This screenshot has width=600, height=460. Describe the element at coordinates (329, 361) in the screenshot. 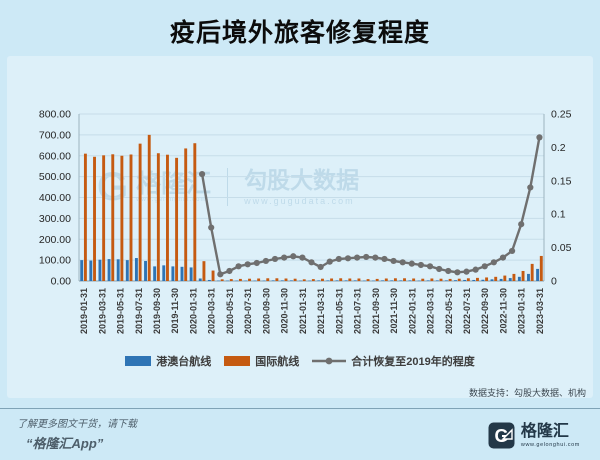

I see `line-marker-swatch-icon` at that location.